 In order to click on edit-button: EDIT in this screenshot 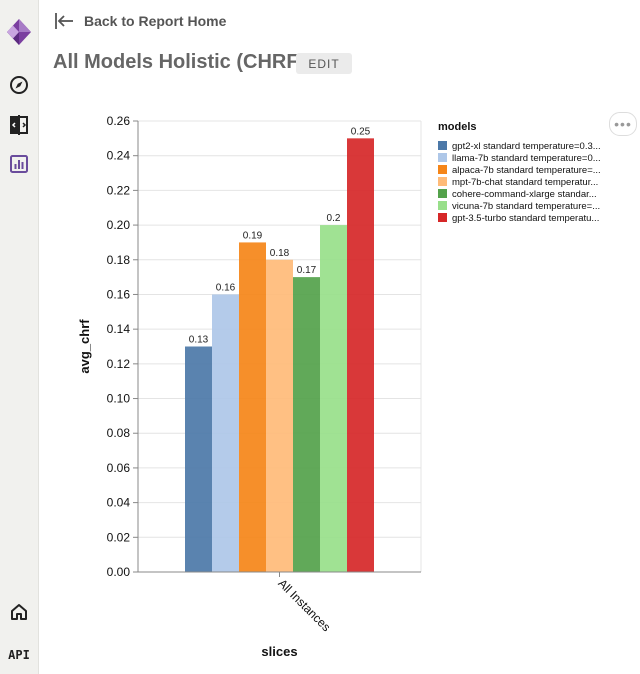, I will do `click(324, 63)`.